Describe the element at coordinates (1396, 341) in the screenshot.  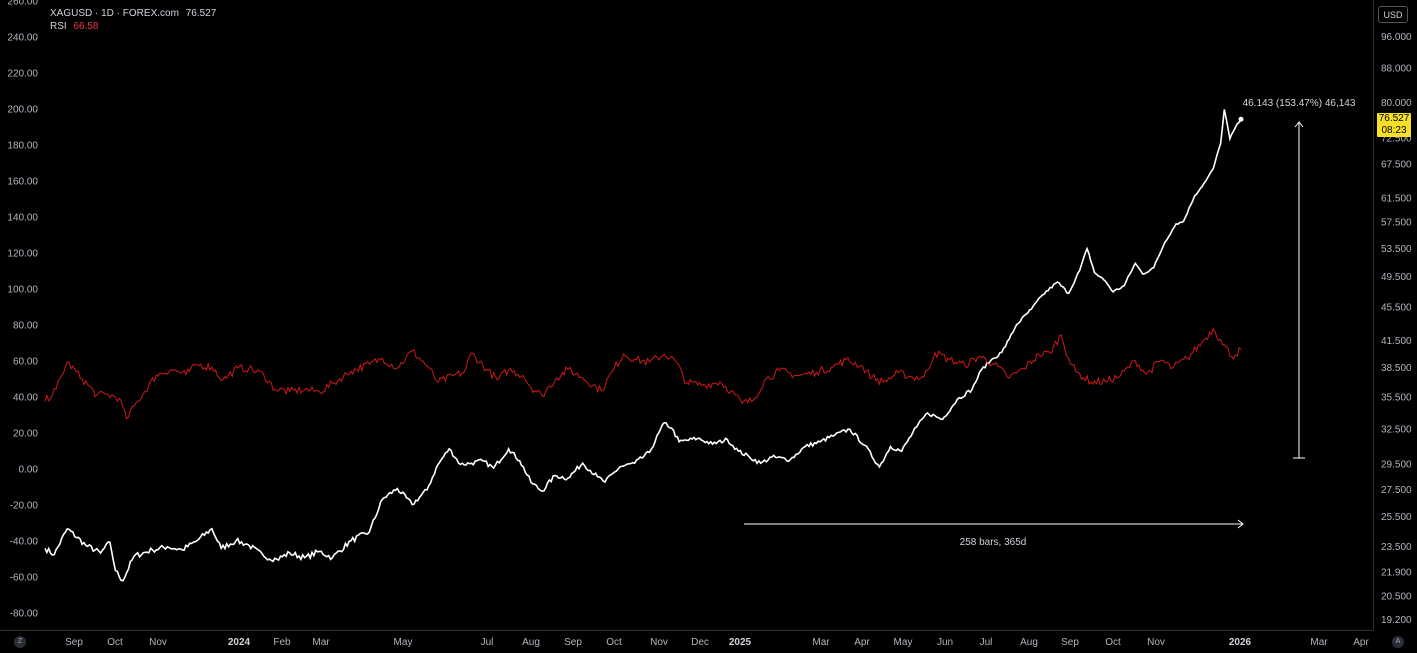
I see `right-axis-tick: 41.500` at that location.